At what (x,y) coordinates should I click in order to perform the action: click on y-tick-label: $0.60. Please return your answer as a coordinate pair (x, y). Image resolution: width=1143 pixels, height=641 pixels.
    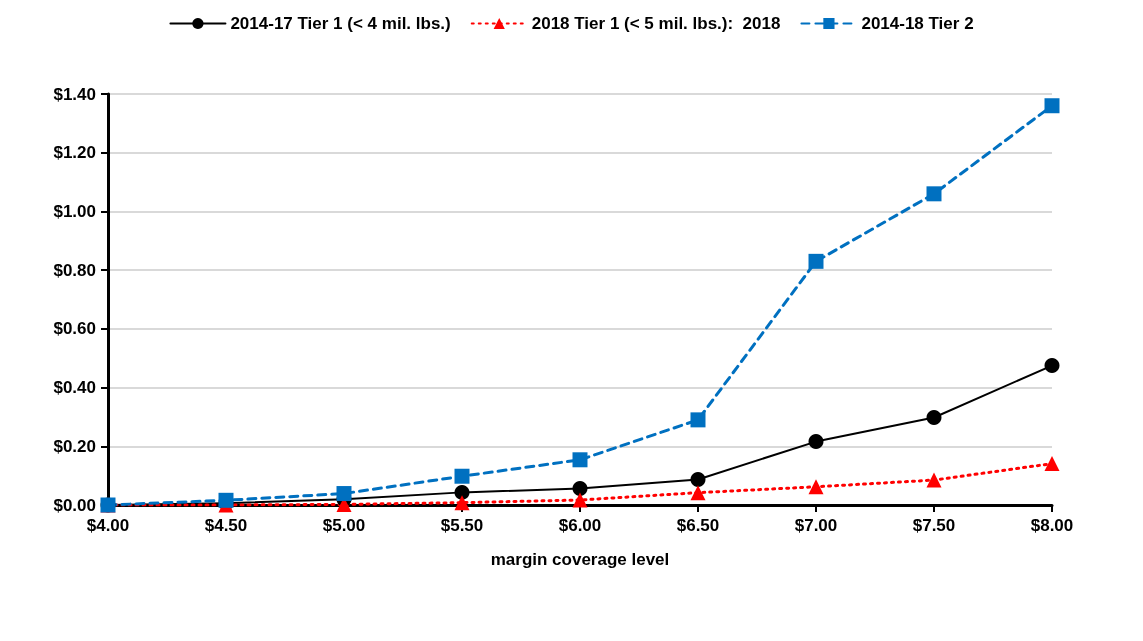
    Looking at the image, I should click on (74, 329).